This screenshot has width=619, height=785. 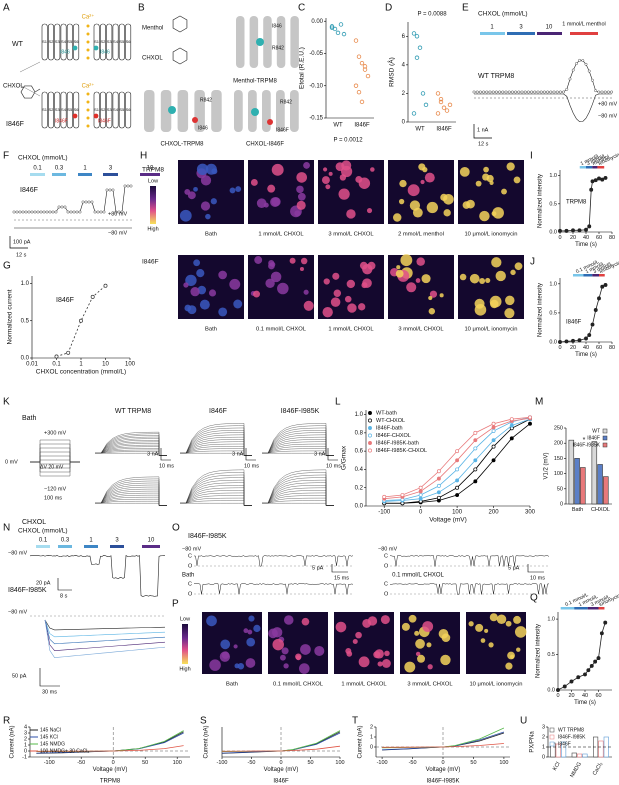 I want to click on legend-label: I846F, so click(x=564, y=744).